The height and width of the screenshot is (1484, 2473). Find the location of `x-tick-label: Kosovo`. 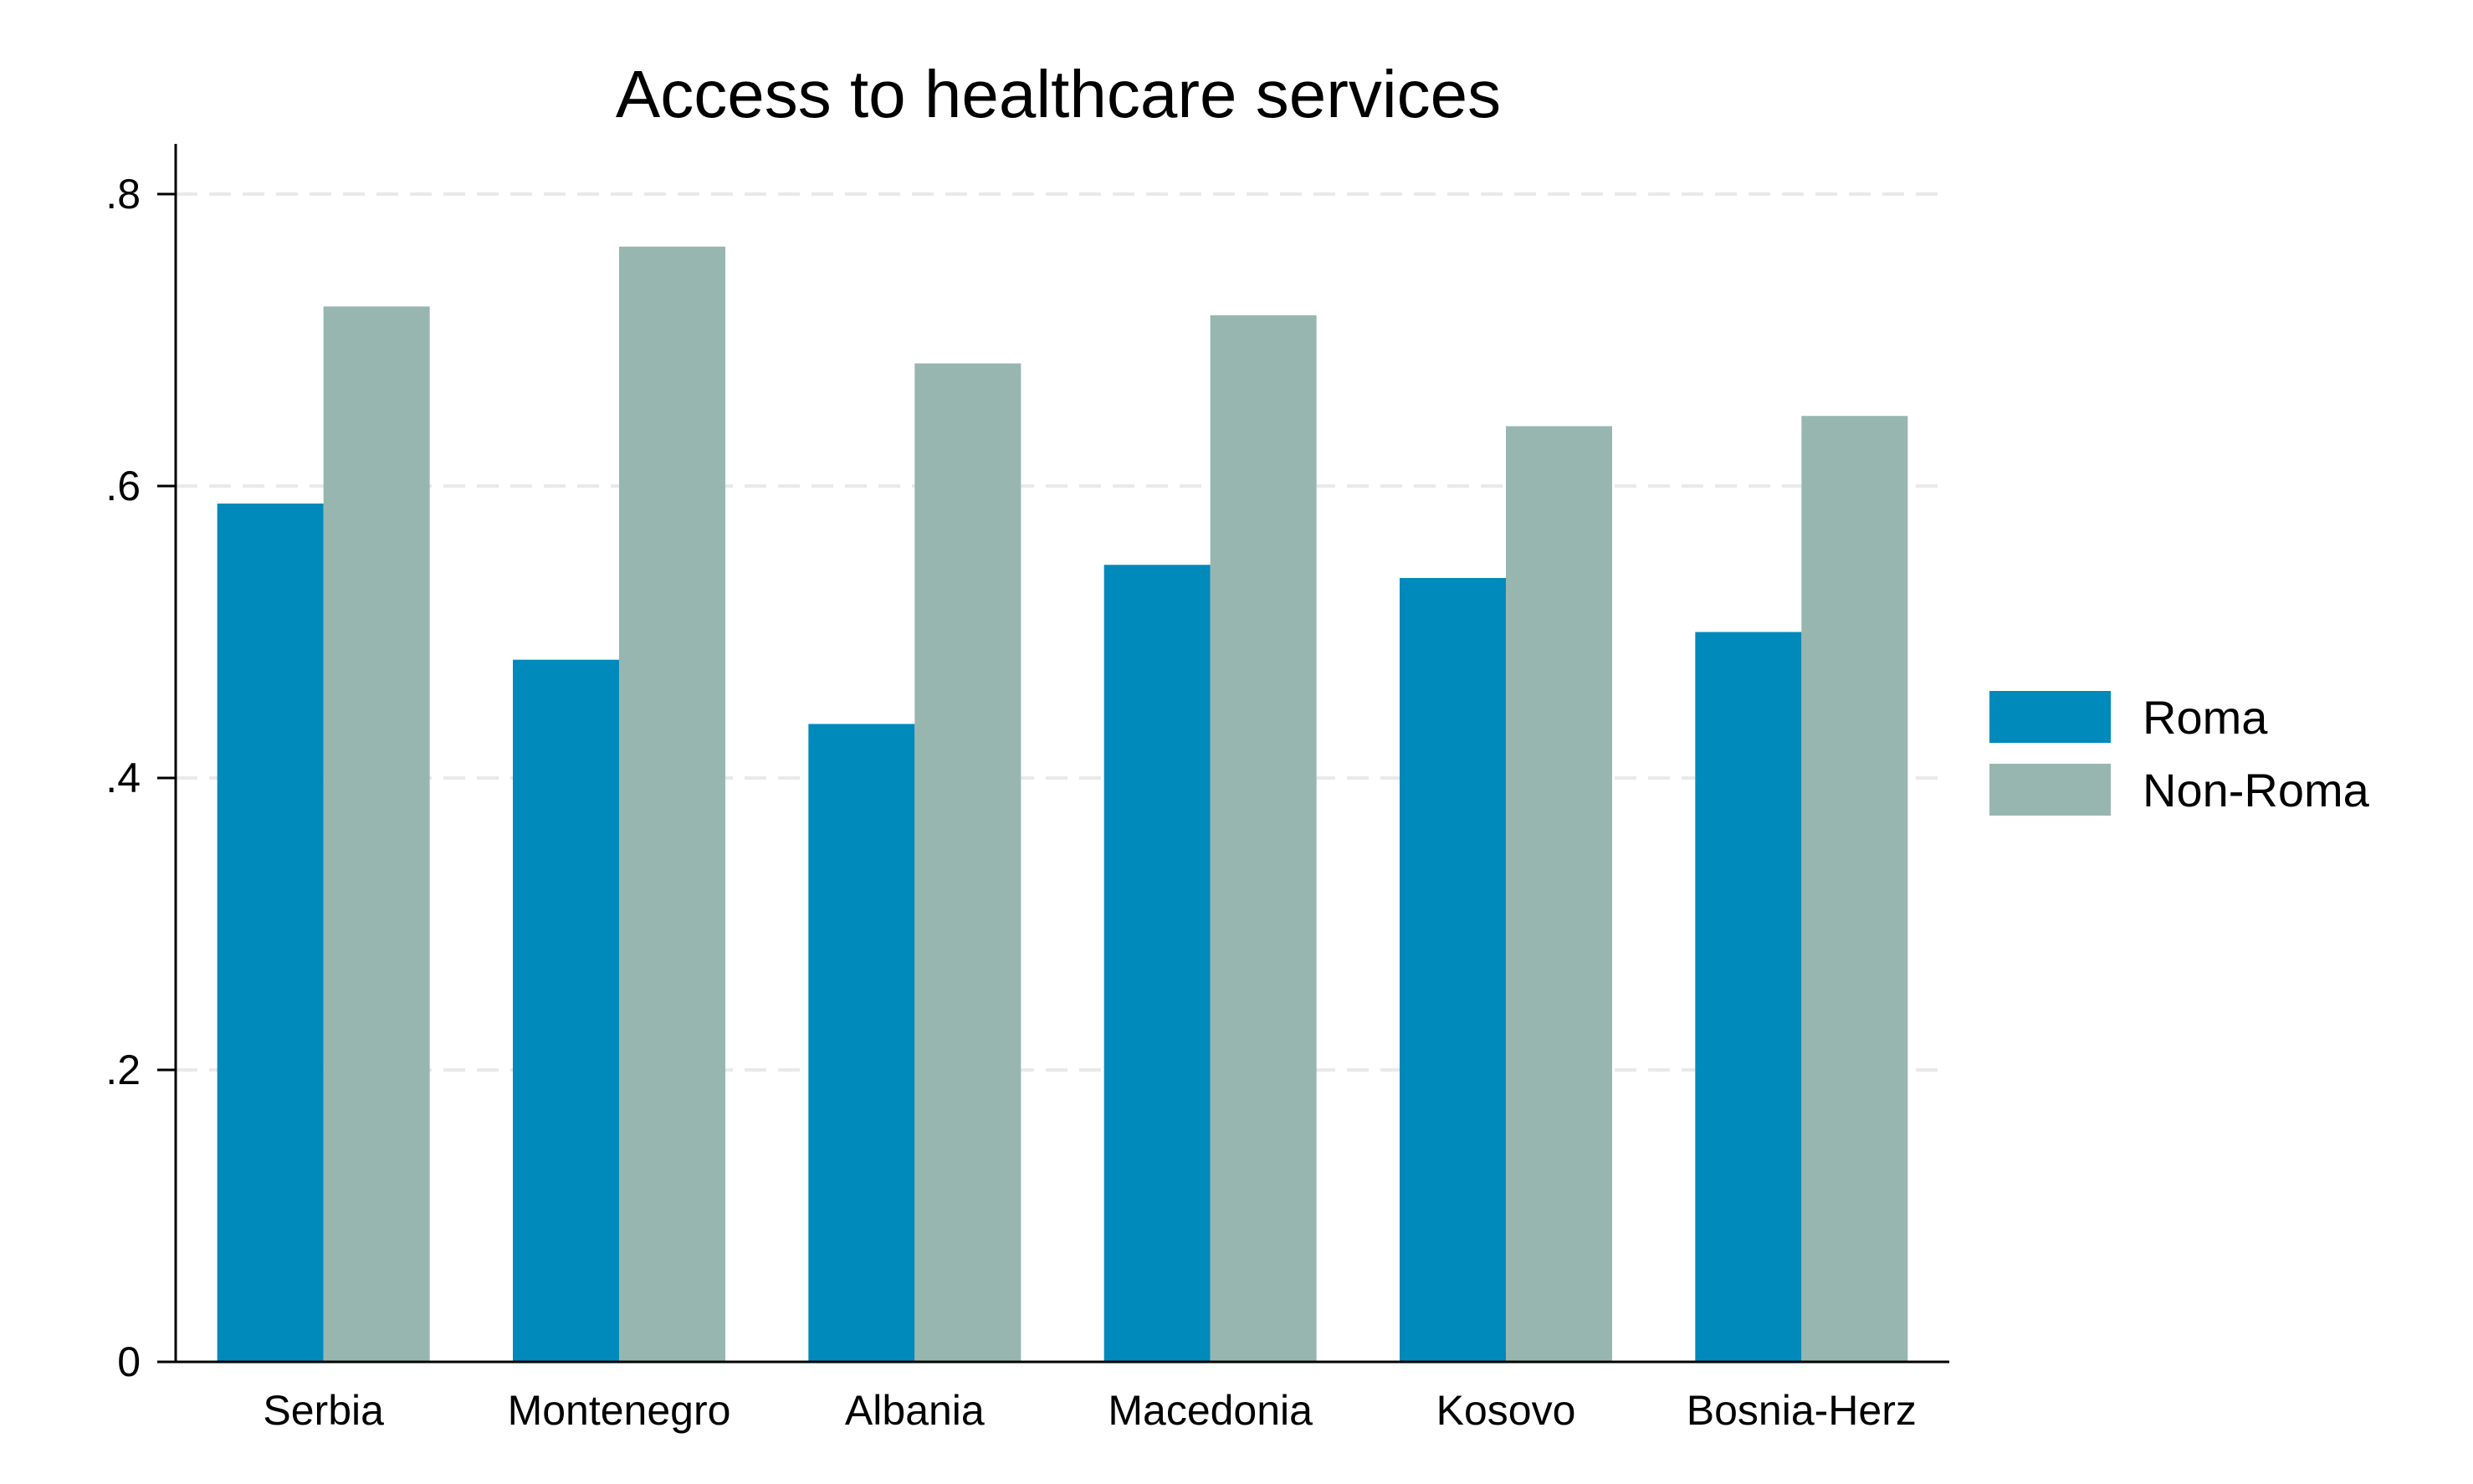

x-tick-label: Kosovo is located at coordinates (1506, 1410).